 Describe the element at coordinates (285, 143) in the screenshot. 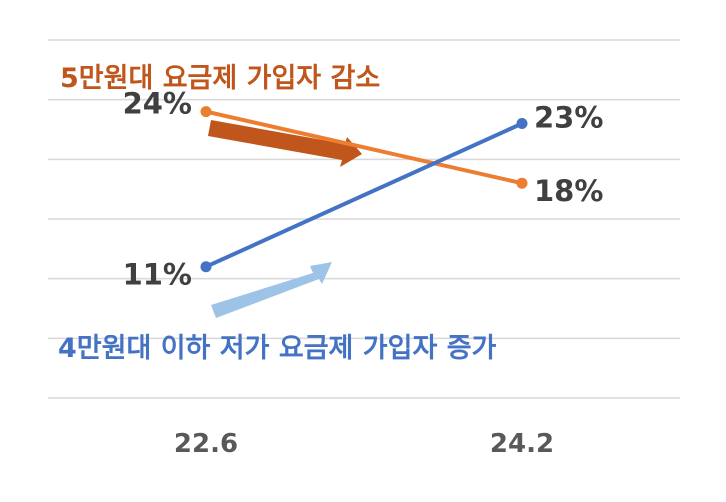

I see `decrease-arrow` at that location.